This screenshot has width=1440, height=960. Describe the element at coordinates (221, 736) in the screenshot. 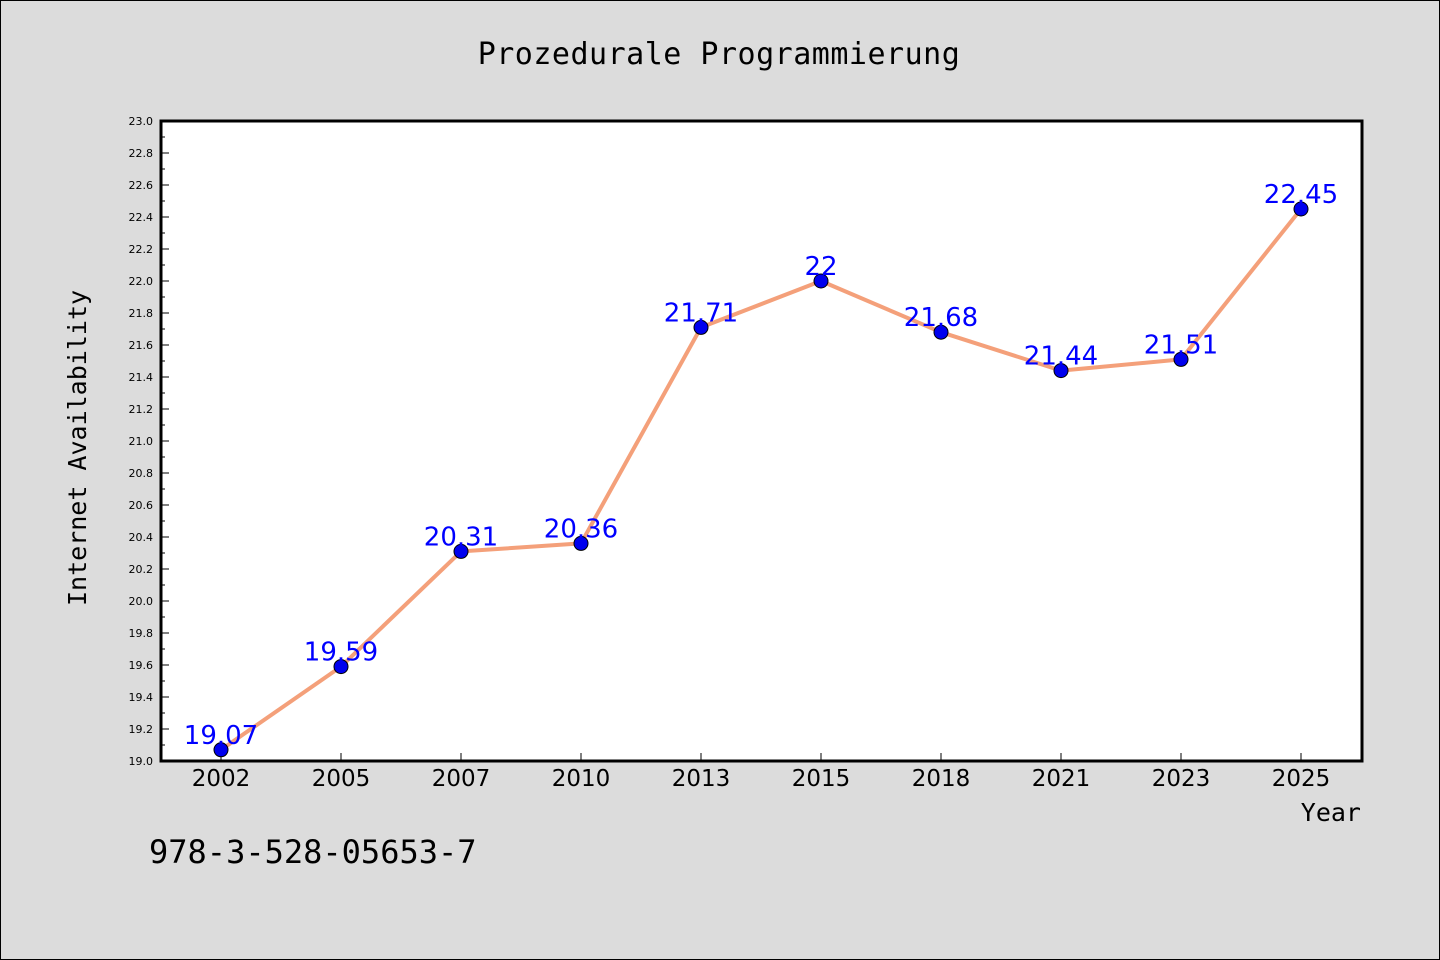

I see `data-label: 19.07` at that location.